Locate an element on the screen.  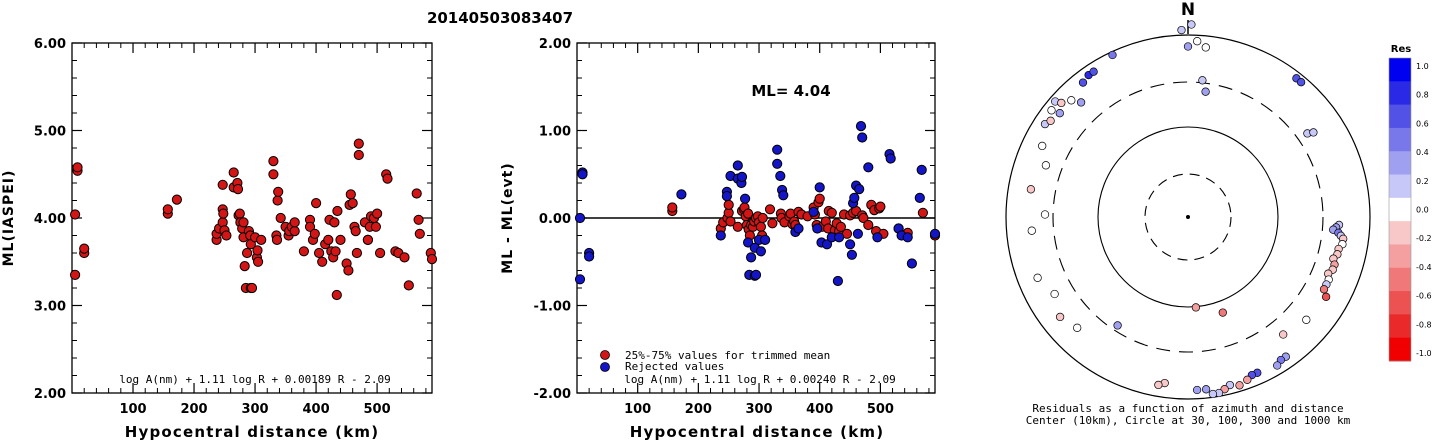
north-label: N is located at coordinates (1188, 10).